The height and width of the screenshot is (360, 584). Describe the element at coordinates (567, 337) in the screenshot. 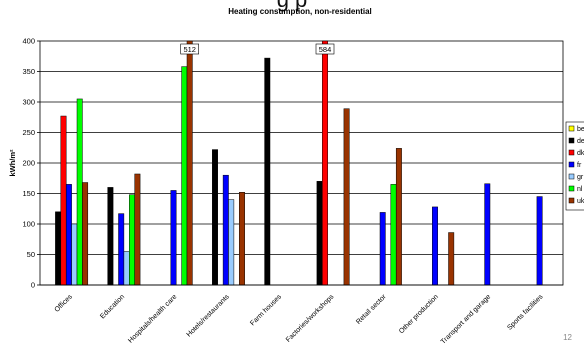

I see `page-number: 12` at that location.